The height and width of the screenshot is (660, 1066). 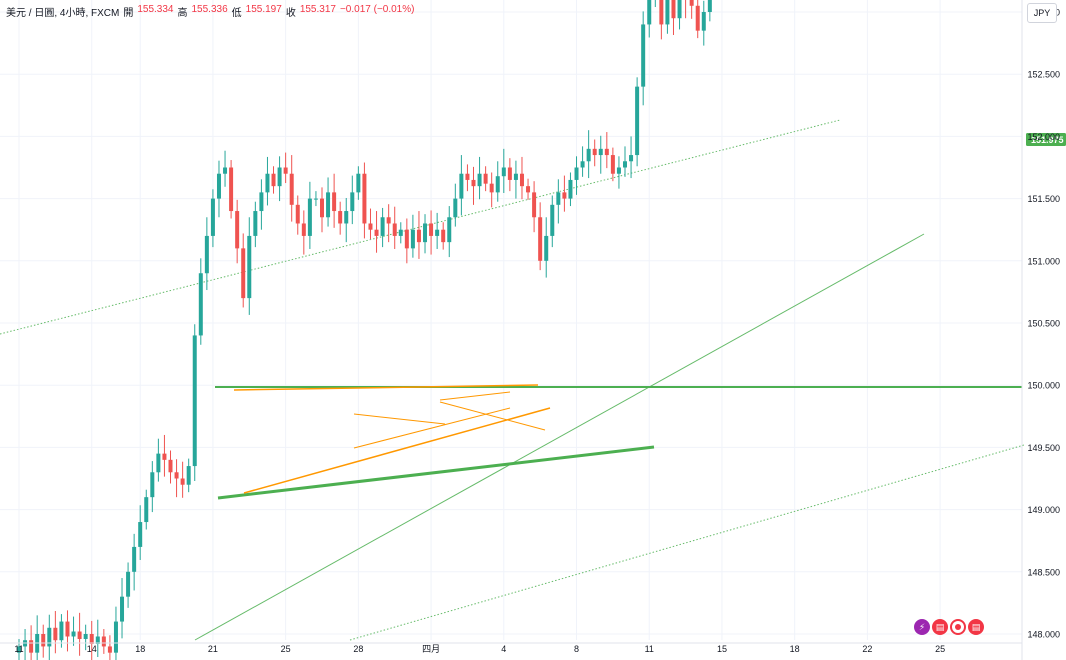 I want to click on orange-triangle-d, so click(x=475, y=396).